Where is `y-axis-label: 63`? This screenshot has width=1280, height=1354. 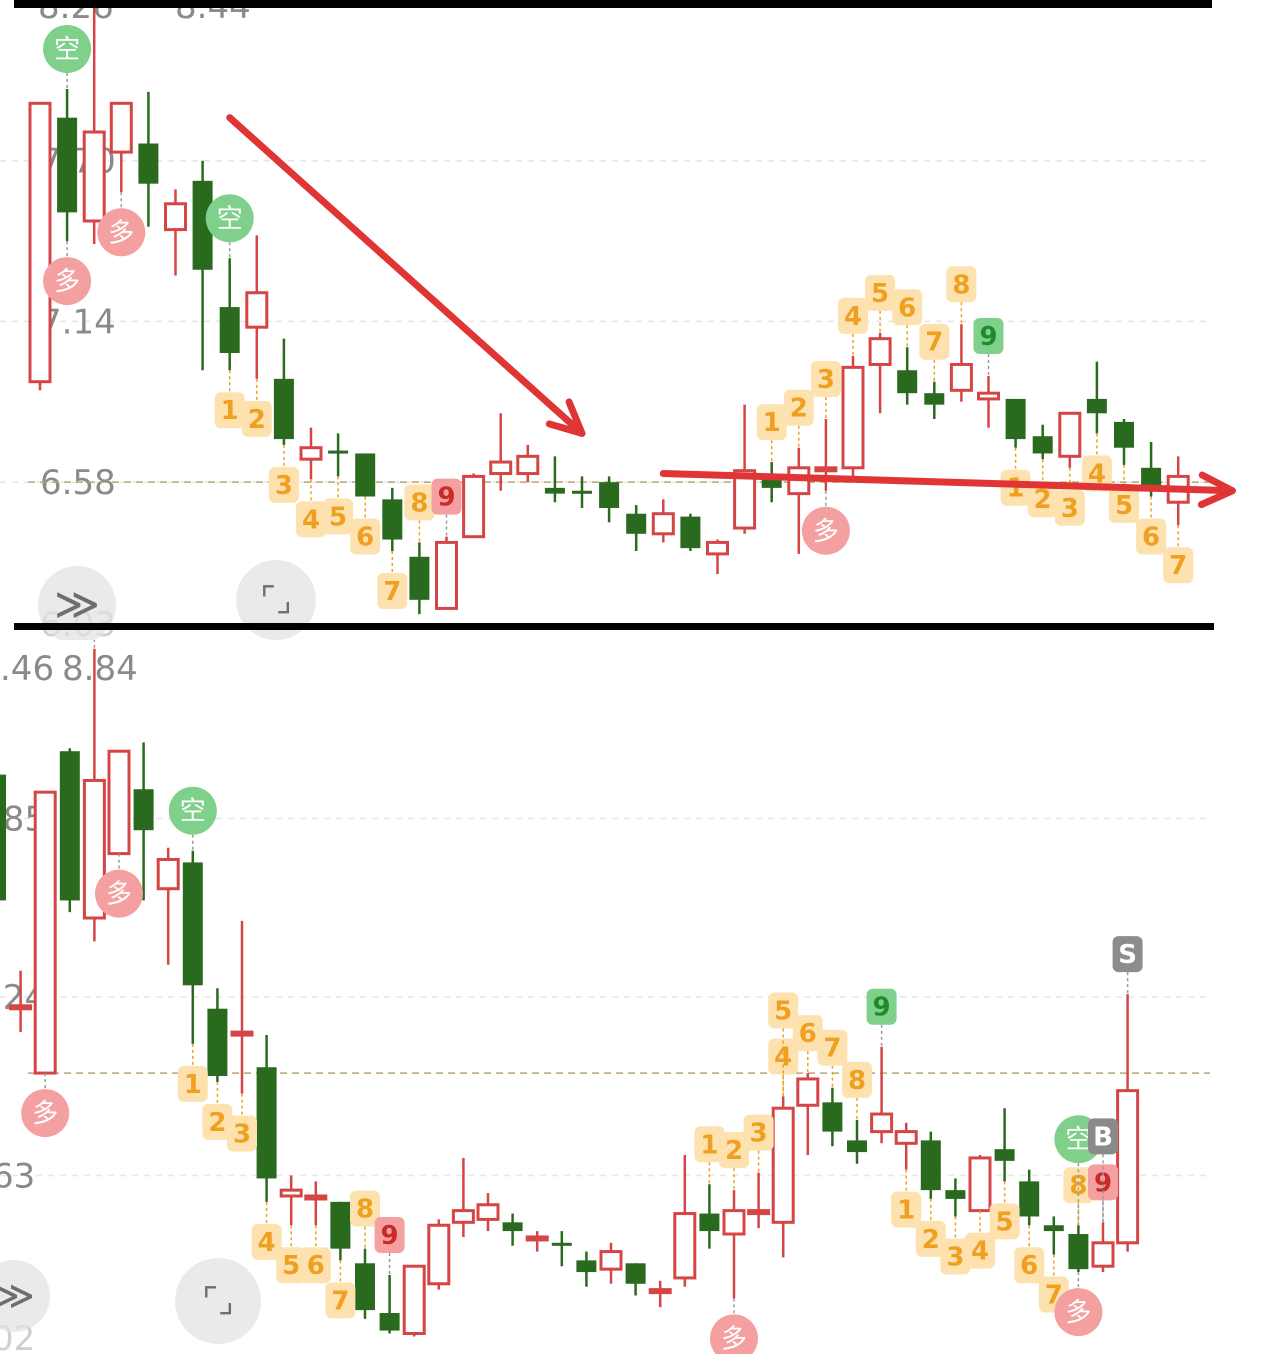 y-axis-label: 63 is located at coordinates (17, 1177).